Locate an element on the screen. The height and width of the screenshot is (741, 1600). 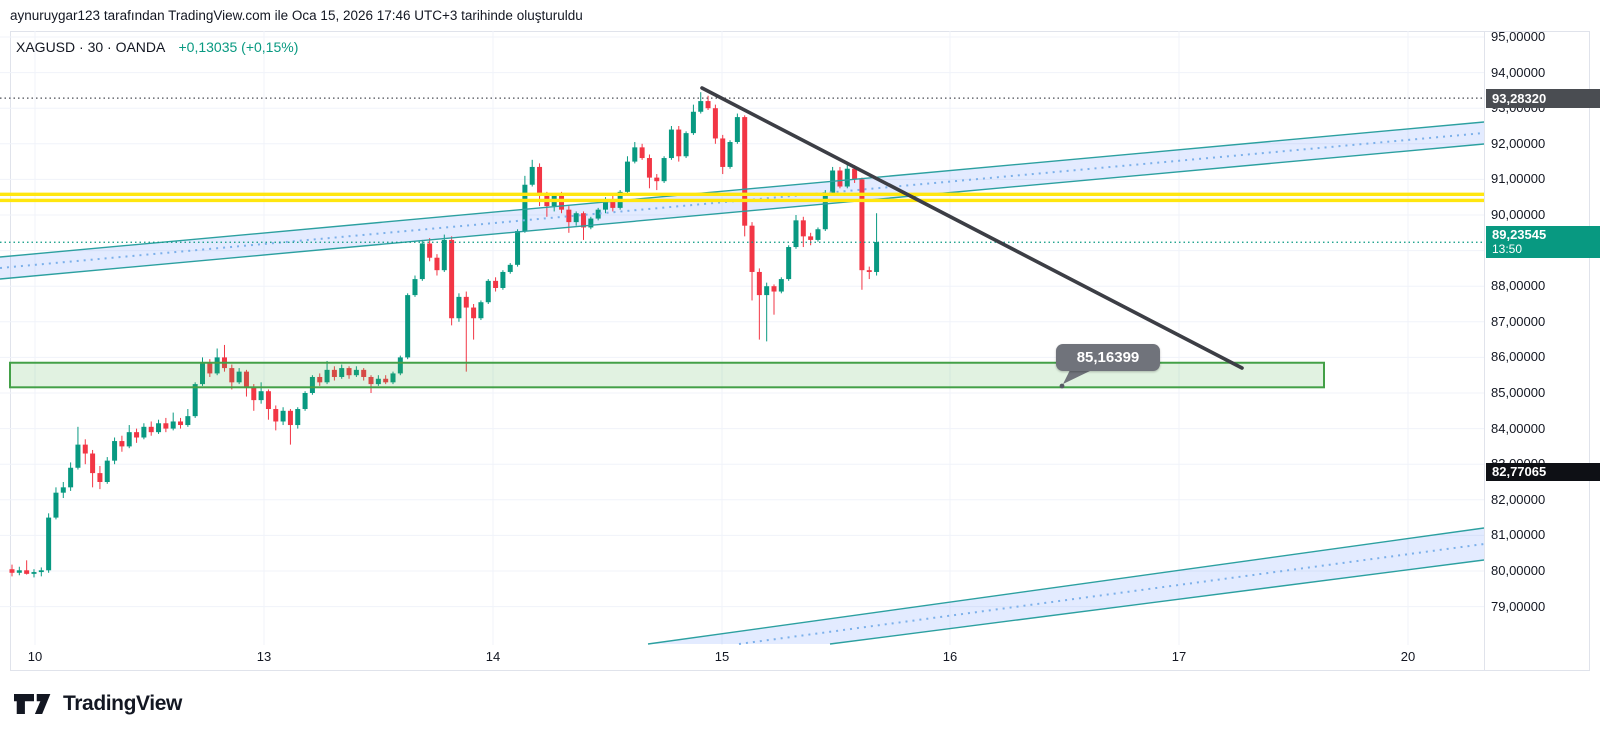
time-axis-label: 16 is located at coordinates (950, 656).